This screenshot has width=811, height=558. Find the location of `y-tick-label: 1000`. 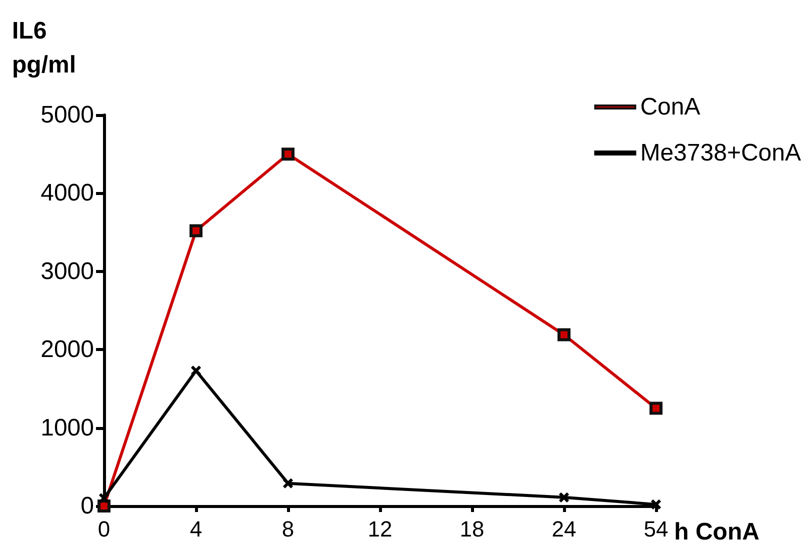

y-tick-label: 1000 is located at coordinates (67, 428).